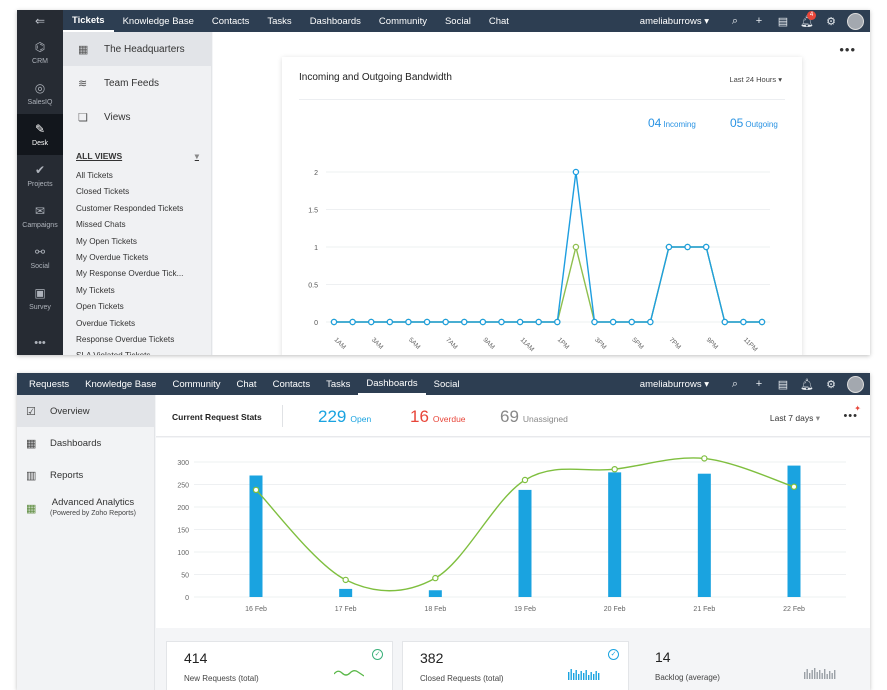 The height and width of the screenshot is (690, 887). What do you see at coordinates (31, 411) in the screenshot?
I see `overview-icon: ☑` at bounding box center [31, 411].